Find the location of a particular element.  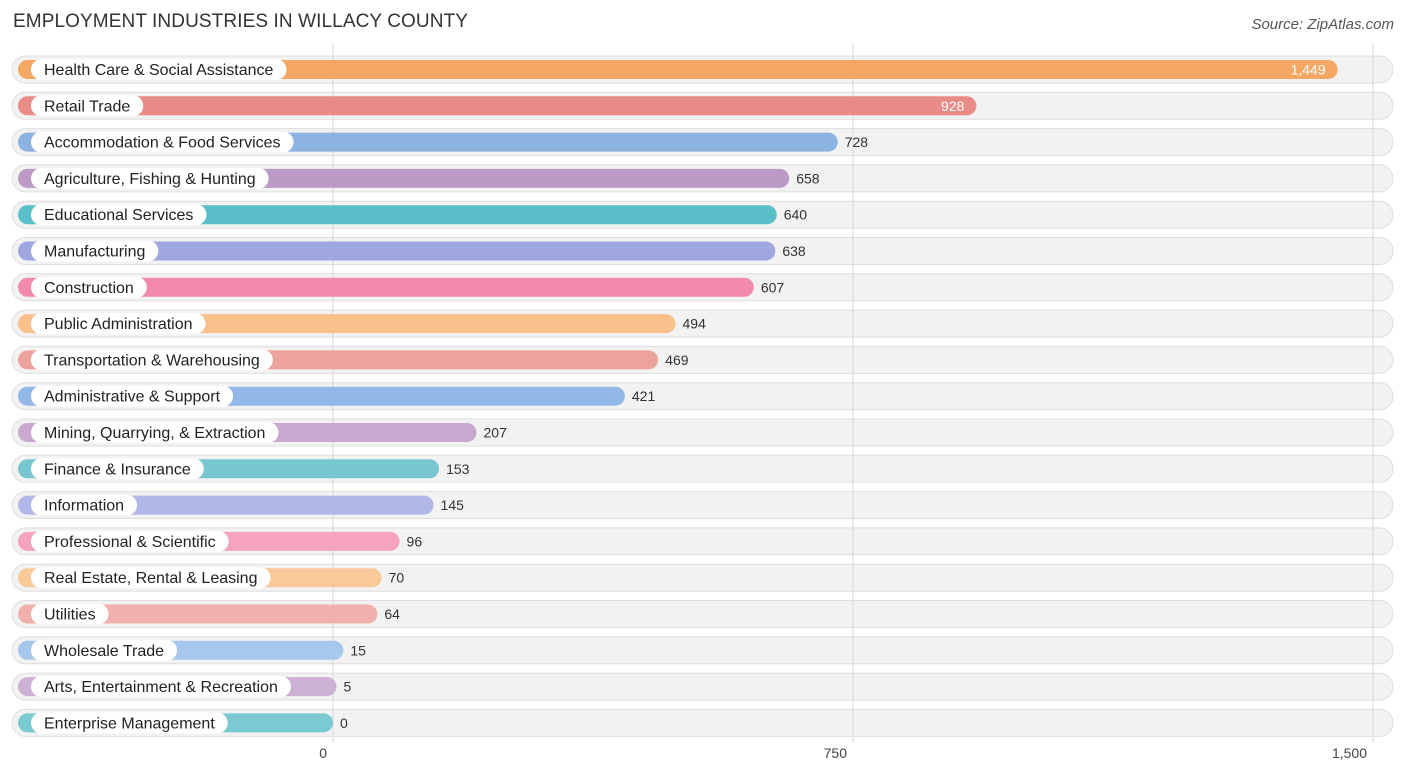

value-label: 928 is located at coordinates (953, 106).